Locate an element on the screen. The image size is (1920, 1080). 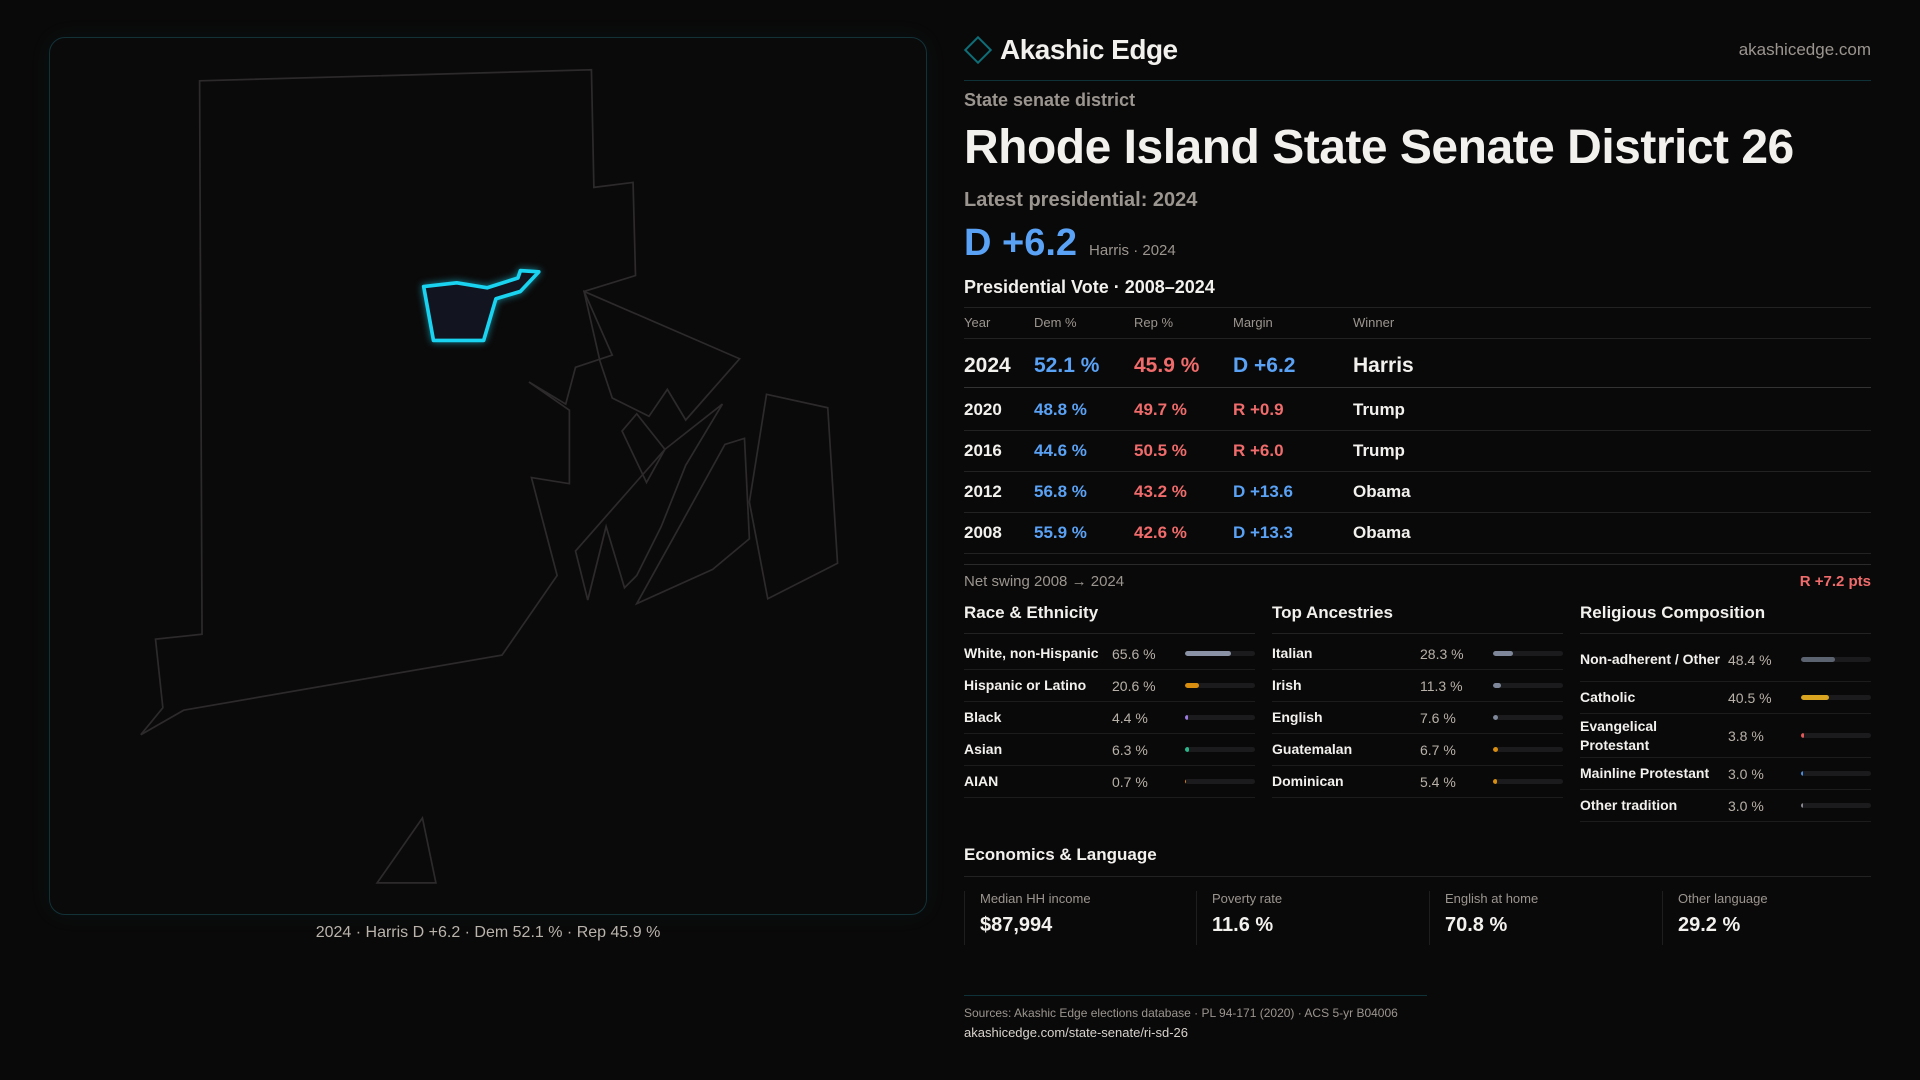
column-header: Year is located at coordinates (977, 322).